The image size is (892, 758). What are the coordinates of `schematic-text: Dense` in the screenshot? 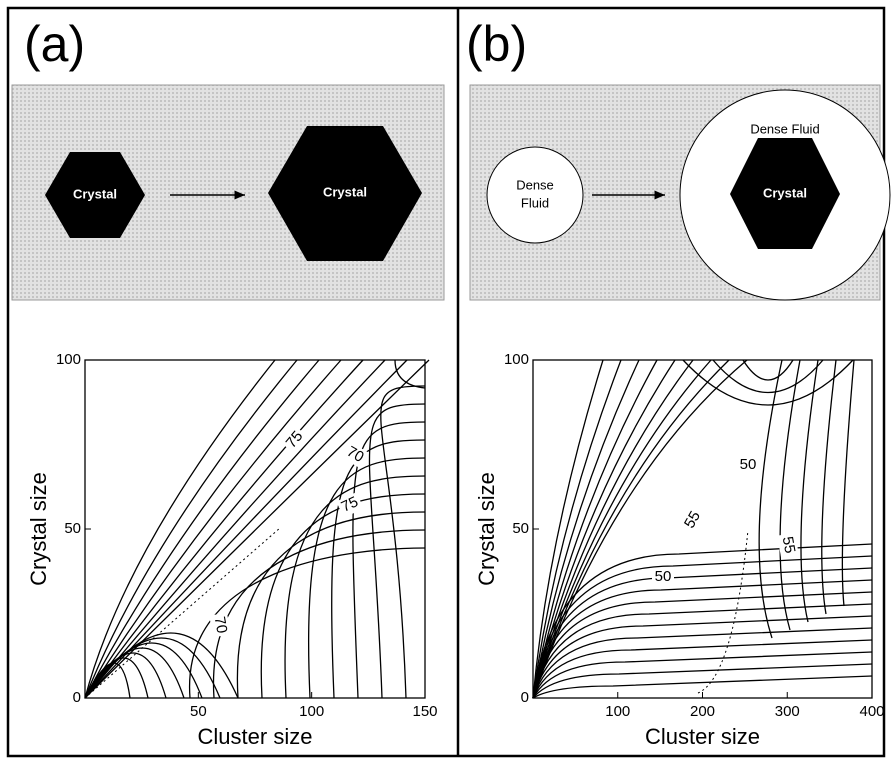 It's located at (535, 184).